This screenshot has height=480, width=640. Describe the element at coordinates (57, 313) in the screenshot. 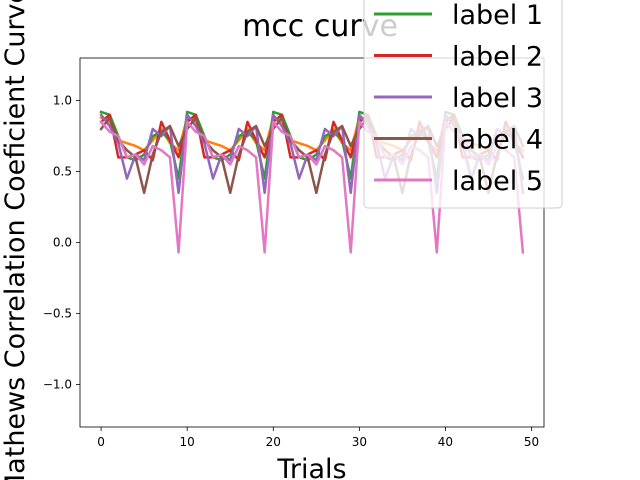

I see `y-tick-label: −0.5` at that location.